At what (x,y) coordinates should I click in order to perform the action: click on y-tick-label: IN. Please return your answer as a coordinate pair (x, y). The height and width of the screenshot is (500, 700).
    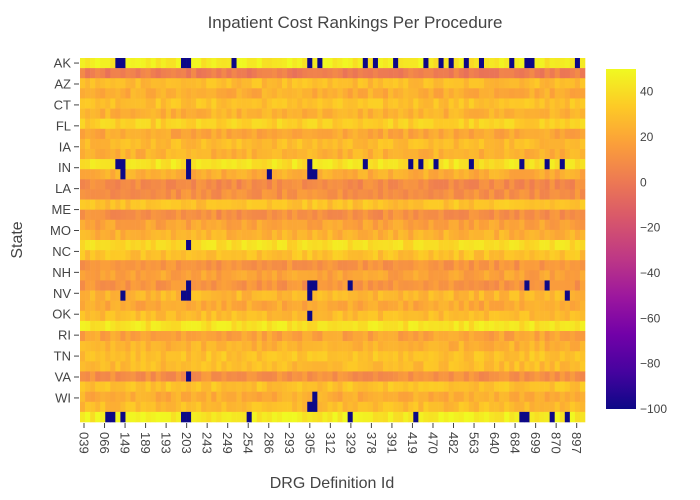
    Looking at the image, I should click on (64, 167).